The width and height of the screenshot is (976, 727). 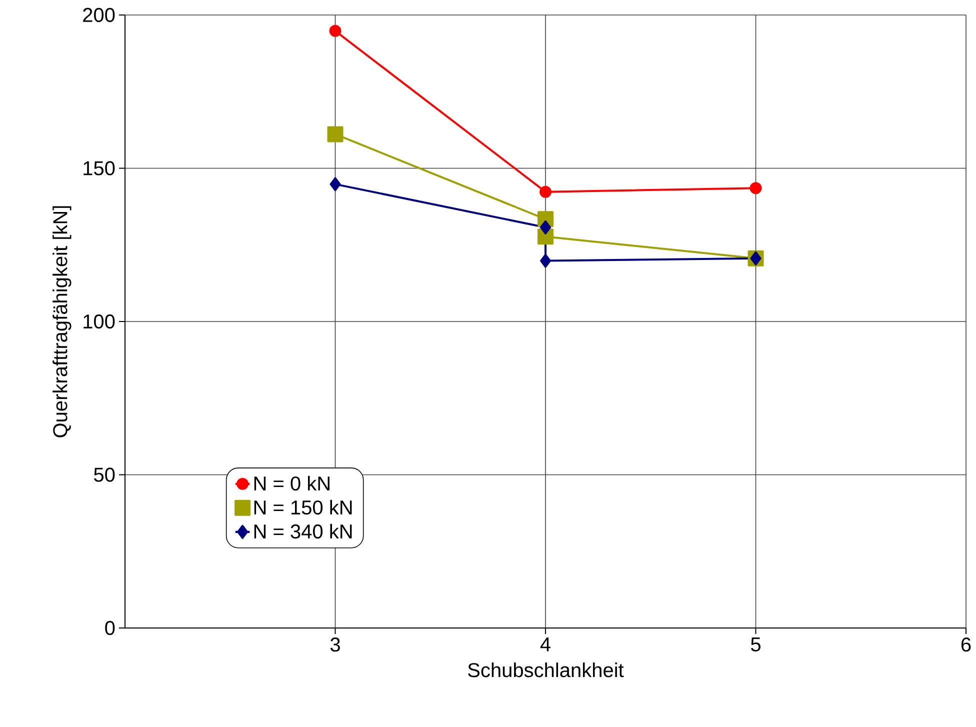 I want to click on x-tick-label: 5, so click(x=755, y=645).